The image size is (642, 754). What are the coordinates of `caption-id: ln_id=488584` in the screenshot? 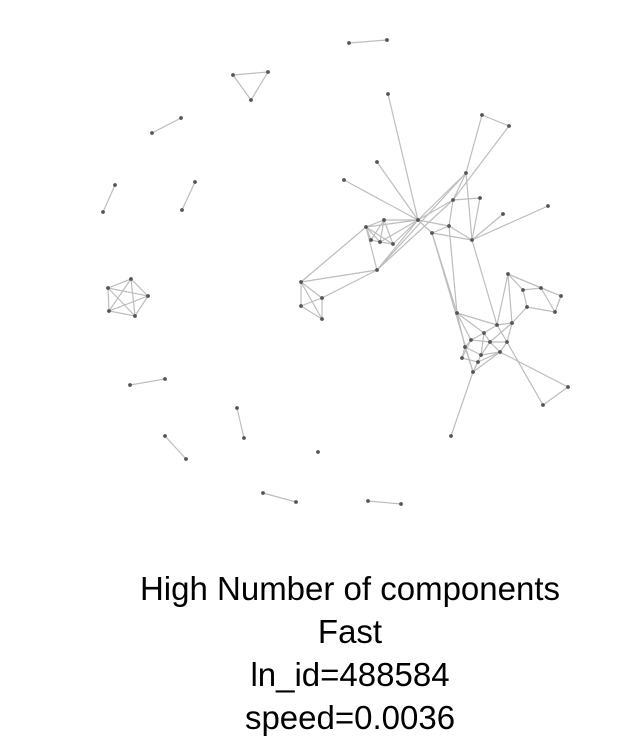 It's located at (350, 674).